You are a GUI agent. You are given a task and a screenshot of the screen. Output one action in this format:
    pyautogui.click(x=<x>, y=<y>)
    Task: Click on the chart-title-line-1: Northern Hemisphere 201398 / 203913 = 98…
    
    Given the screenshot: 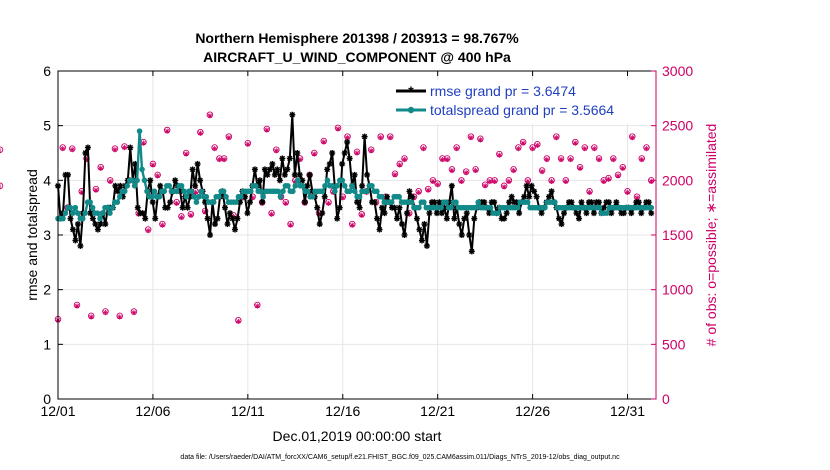 What is the action you would take?
    pyautogui.click(x=357, y=38)
    